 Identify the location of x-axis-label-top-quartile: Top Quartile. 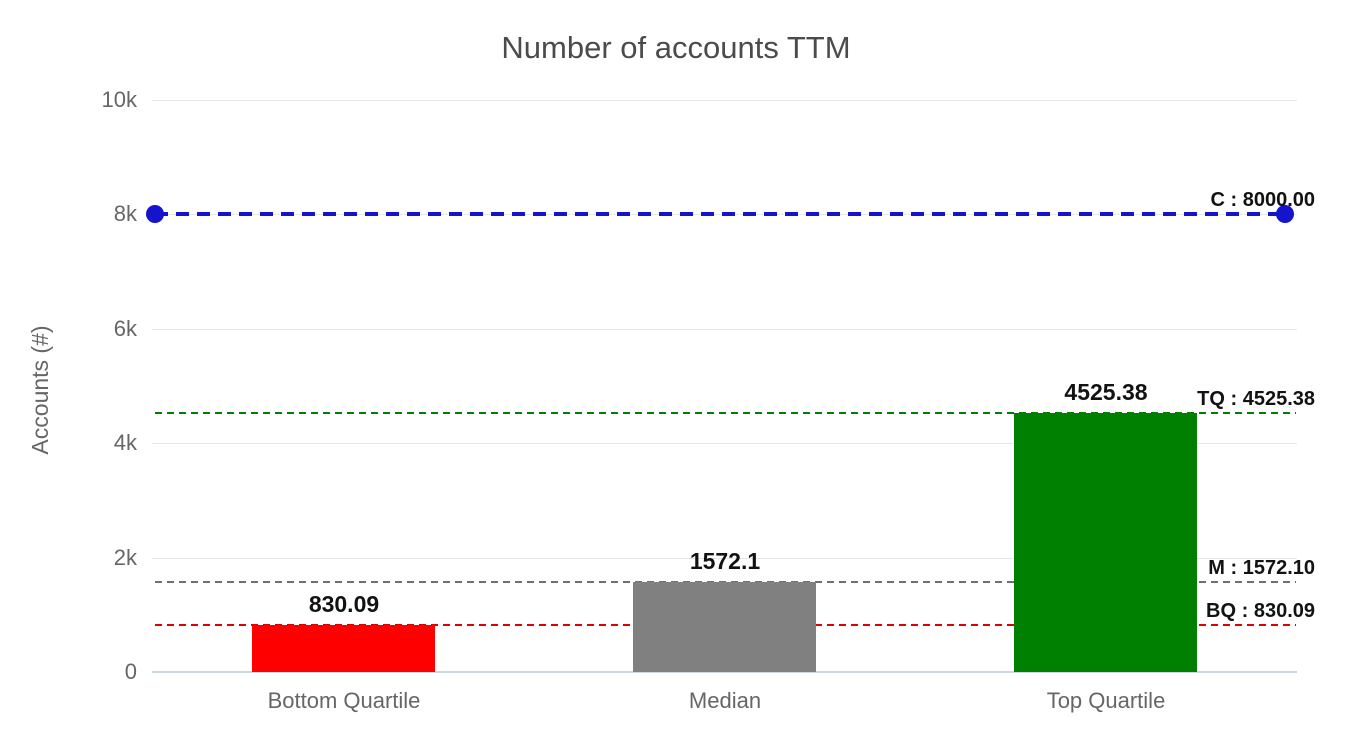
(1106, 700).